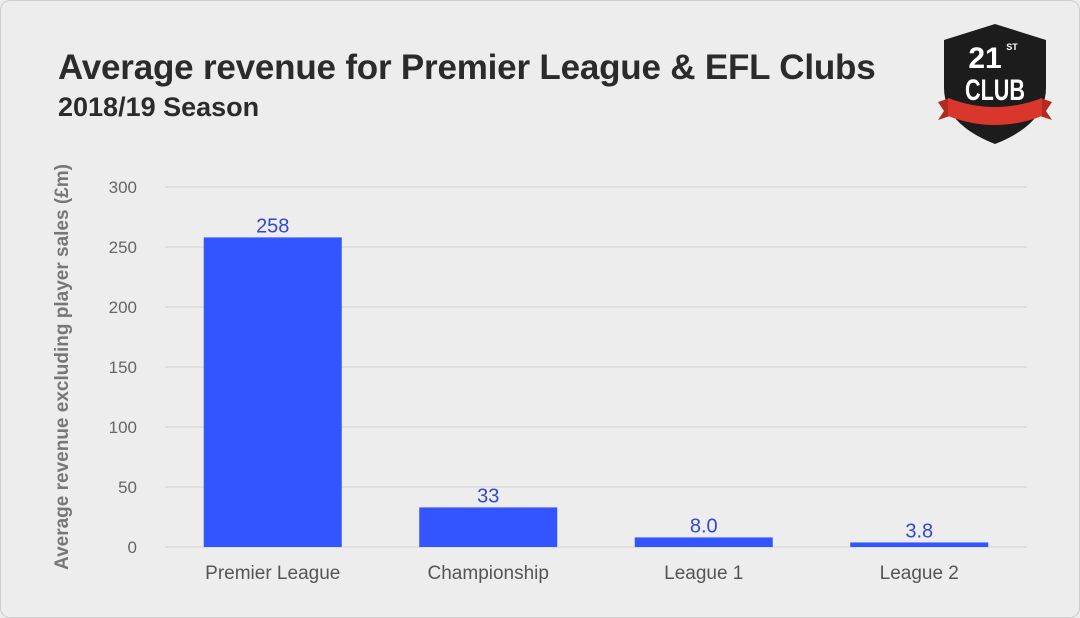 Image resolution: width=1080 pixels, height=618 pixels. What do you see at coordinates (704, 526) in the screenshot?
I see `data-label: 8.0` at bounding box center [704, 526].